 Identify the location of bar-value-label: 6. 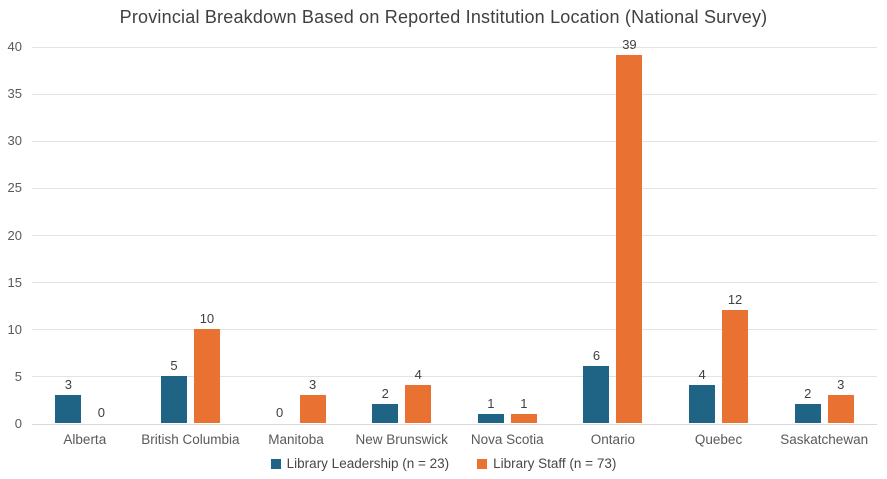
(596, 356).